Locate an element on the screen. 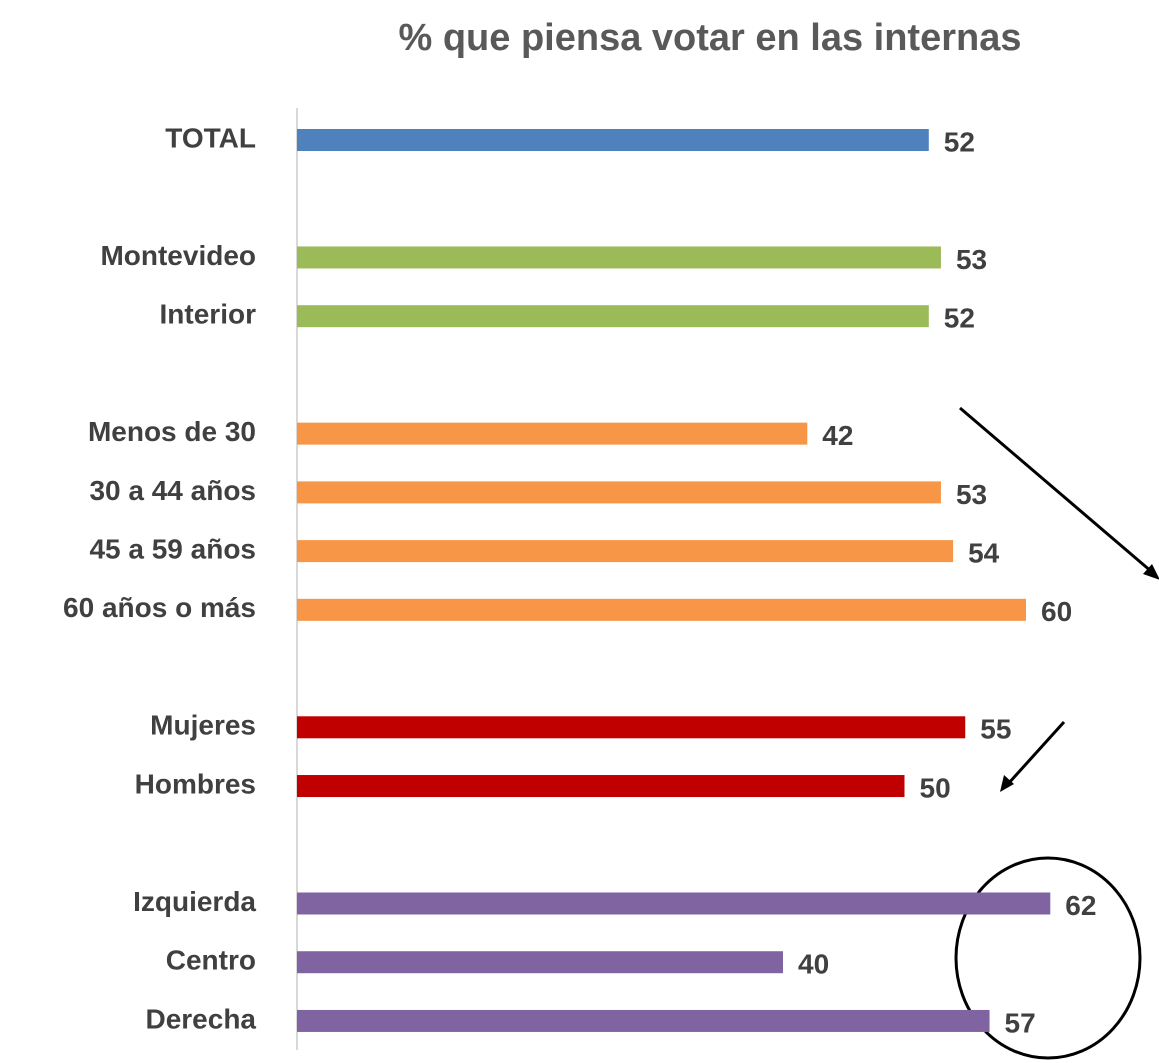 This screenshot has height=1063, width=1159. value-label: 62 is located at coordinates (1080, 905).